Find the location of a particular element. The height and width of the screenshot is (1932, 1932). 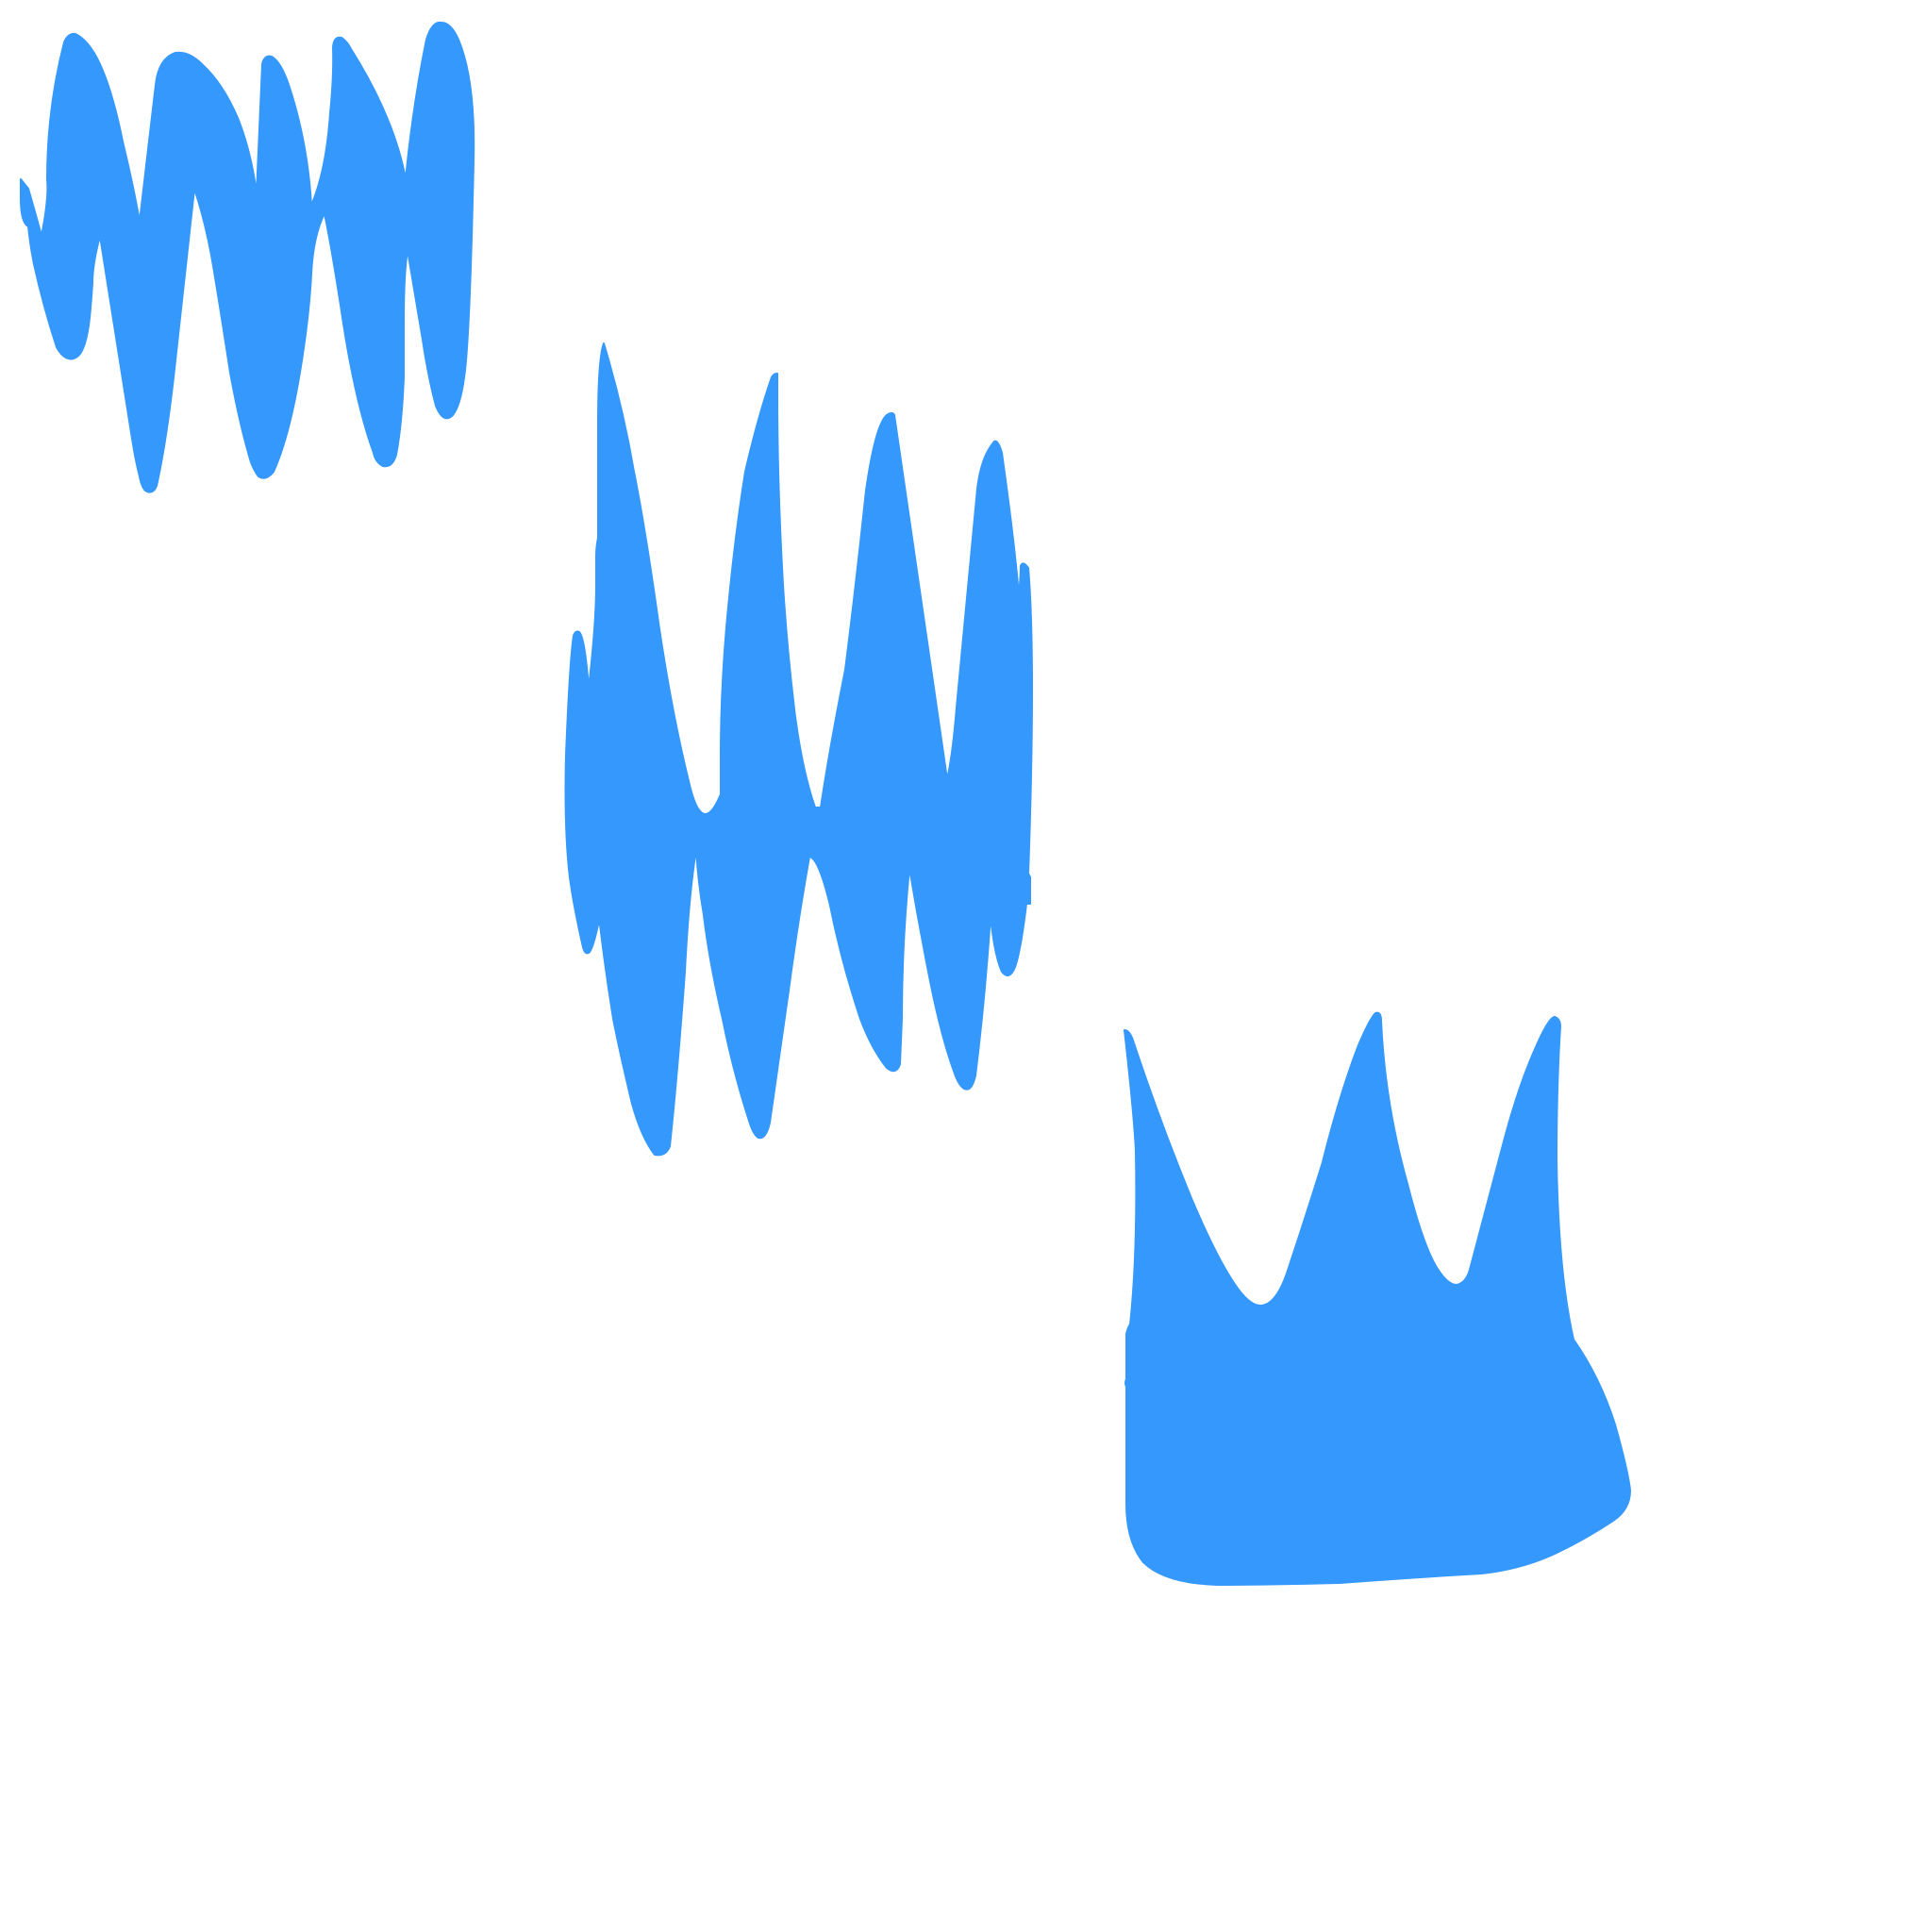

crown-shaped-scribble is located at coordinates (1378, 1299).